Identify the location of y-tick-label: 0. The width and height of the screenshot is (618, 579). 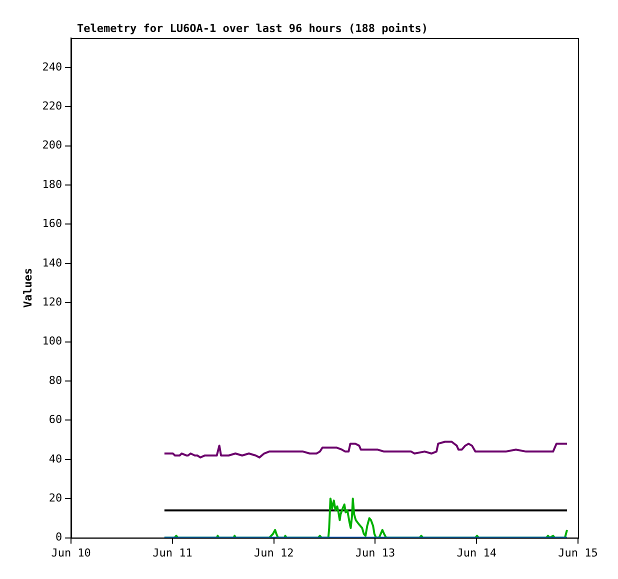
(58, 537).